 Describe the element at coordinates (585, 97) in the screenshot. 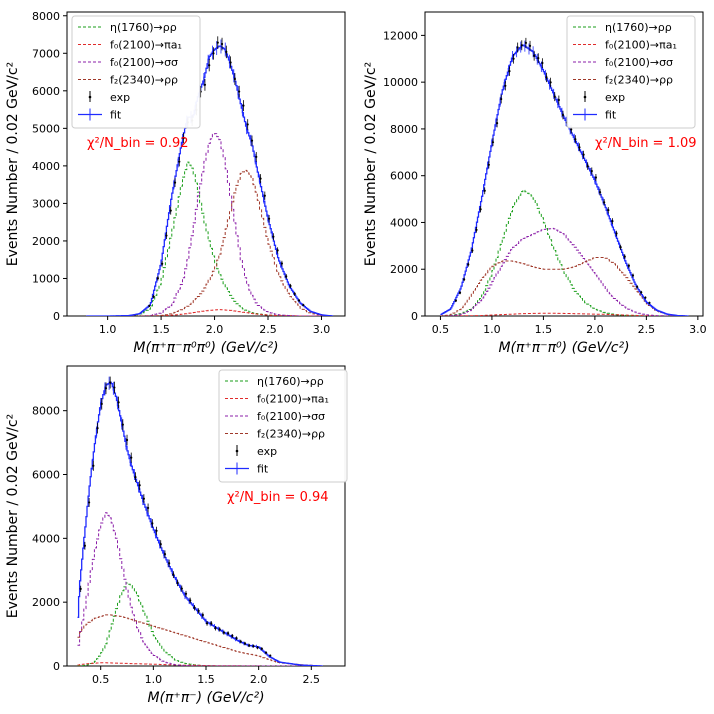

I see `legend-entry-5-dot` at that location.